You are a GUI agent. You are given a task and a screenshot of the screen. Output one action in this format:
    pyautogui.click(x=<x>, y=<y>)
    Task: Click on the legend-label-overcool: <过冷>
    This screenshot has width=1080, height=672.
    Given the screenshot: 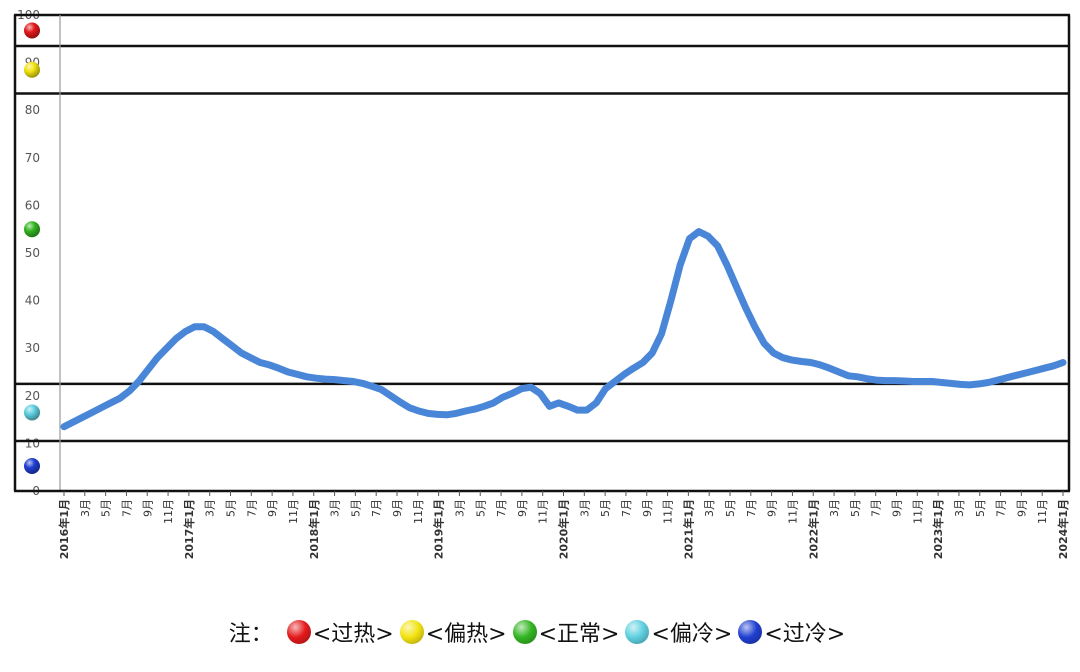 What is the action you would take?
    pyautogui.click(x=805, y=634)
    